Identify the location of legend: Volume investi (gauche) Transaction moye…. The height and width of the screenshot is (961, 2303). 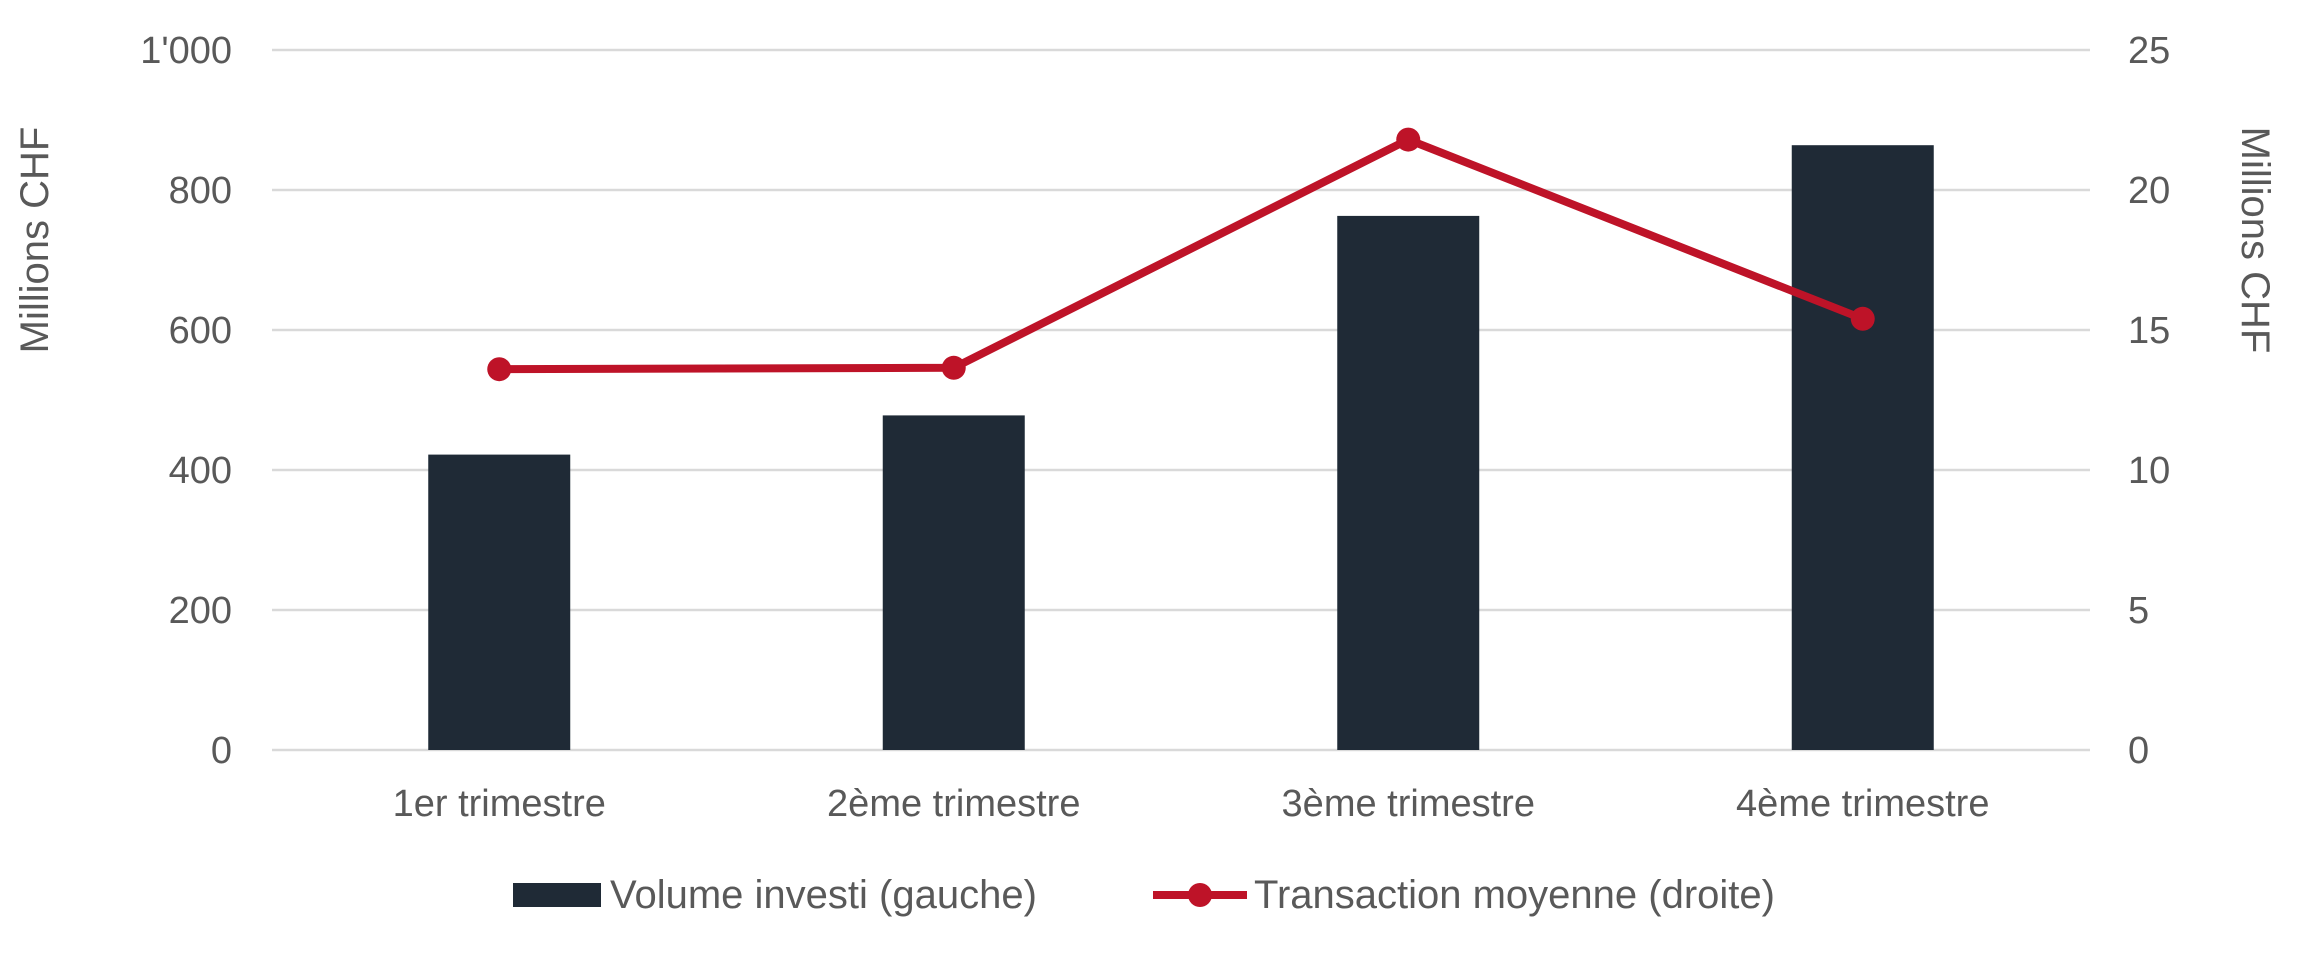
(1144, 895).